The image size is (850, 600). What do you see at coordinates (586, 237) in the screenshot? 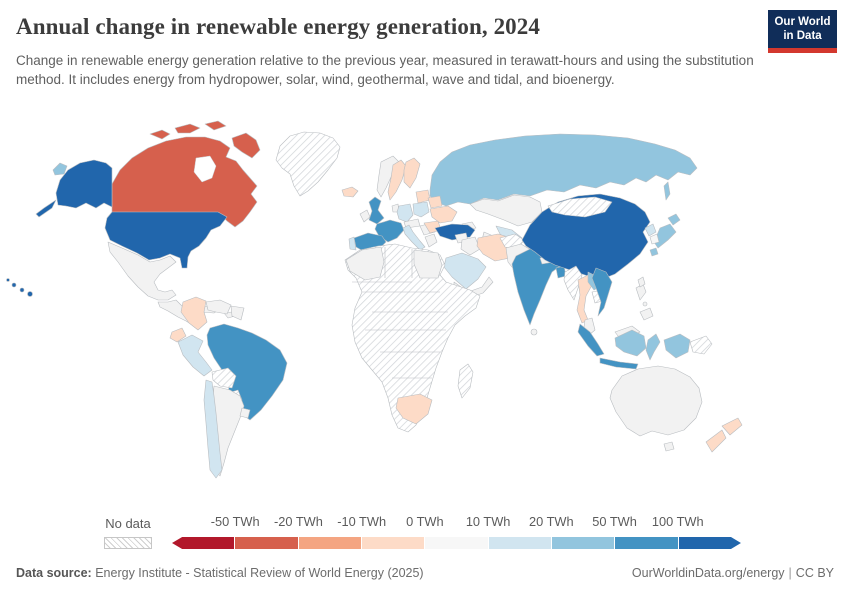
I see `country-china` at bounding box center [586, 237].